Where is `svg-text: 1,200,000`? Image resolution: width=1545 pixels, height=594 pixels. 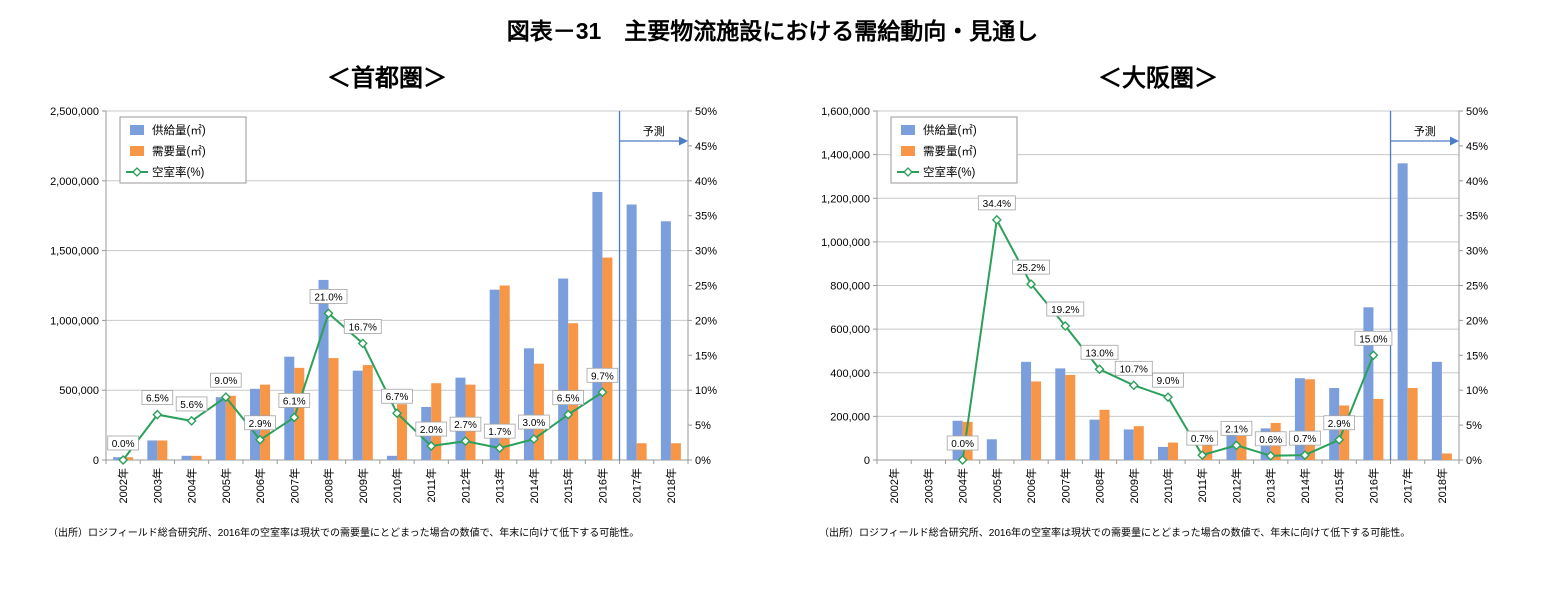
svg-text: 1,200,000 is located at coordinates (845, 199).